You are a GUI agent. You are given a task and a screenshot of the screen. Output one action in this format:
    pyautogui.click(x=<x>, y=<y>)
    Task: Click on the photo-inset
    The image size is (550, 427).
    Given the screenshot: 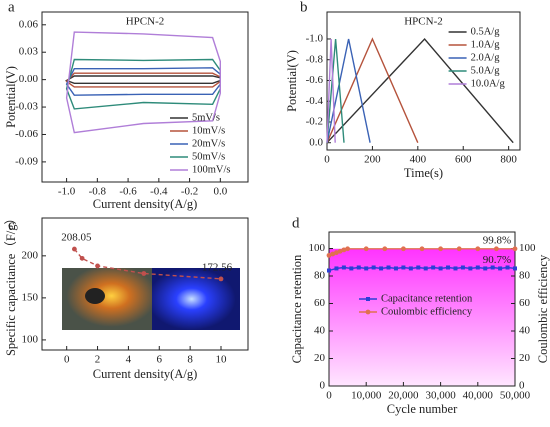 What is the action you would take?
    pyautogui.click(x=151, y=299)
    